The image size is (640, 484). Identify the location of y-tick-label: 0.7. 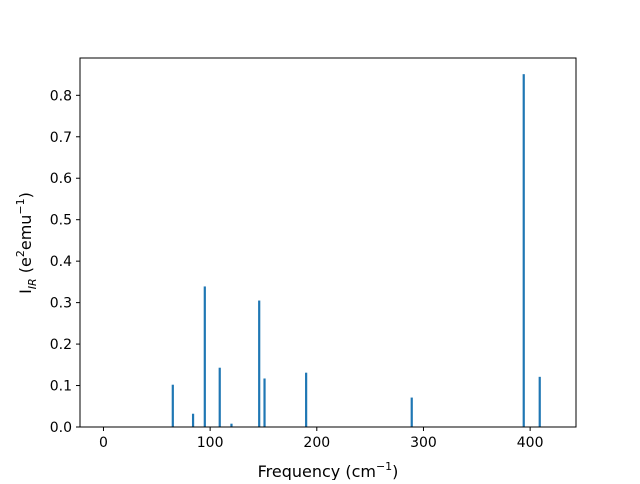
(61, 138).